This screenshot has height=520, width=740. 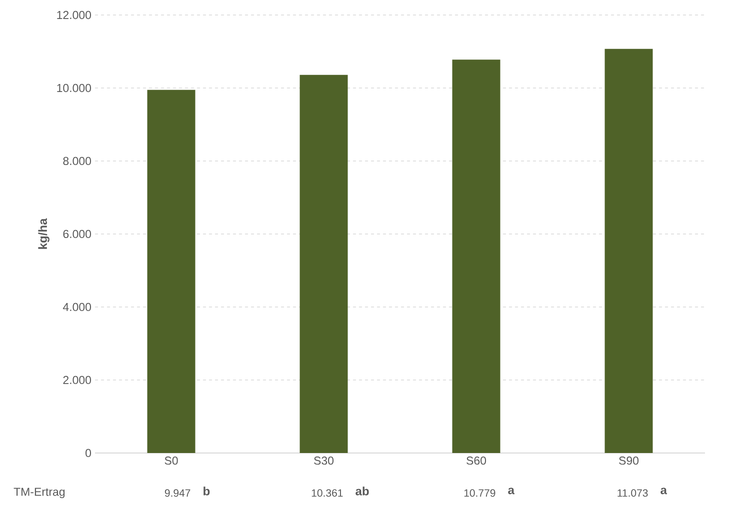 I want to click on x-tick-label: S60, so click(x=476, y=460).